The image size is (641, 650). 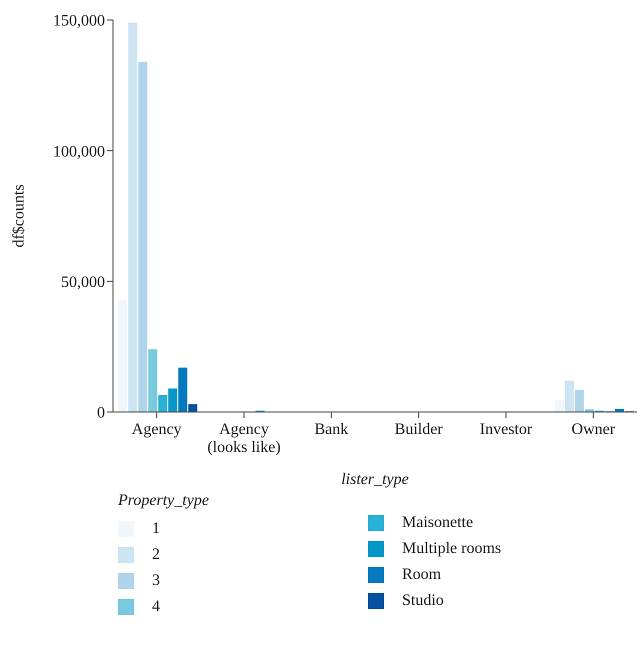 I want to click on legend-label: Multiple rooms, so click(x=452, y=549).